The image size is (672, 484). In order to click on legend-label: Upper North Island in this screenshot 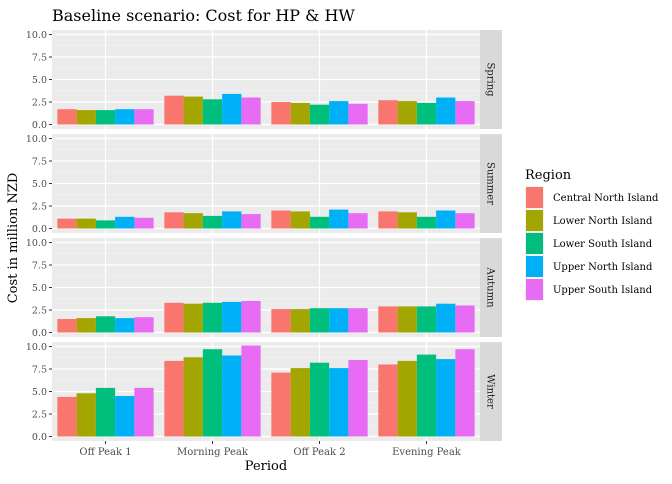, I will do `click(603, 267)`.